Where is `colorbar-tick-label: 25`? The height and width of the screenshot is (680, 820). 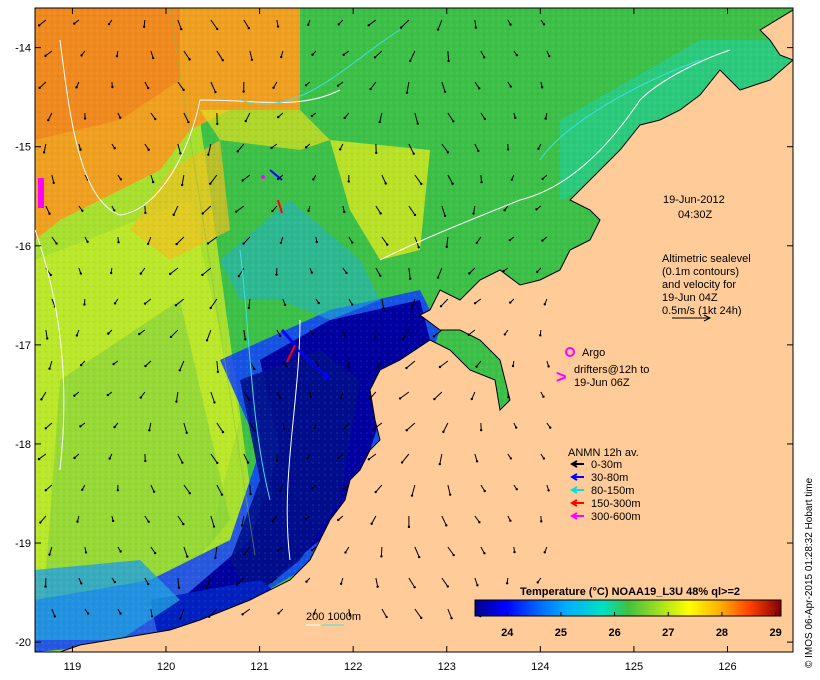 colorbar-tick-label: 25 is located at coordinates (561, 633).